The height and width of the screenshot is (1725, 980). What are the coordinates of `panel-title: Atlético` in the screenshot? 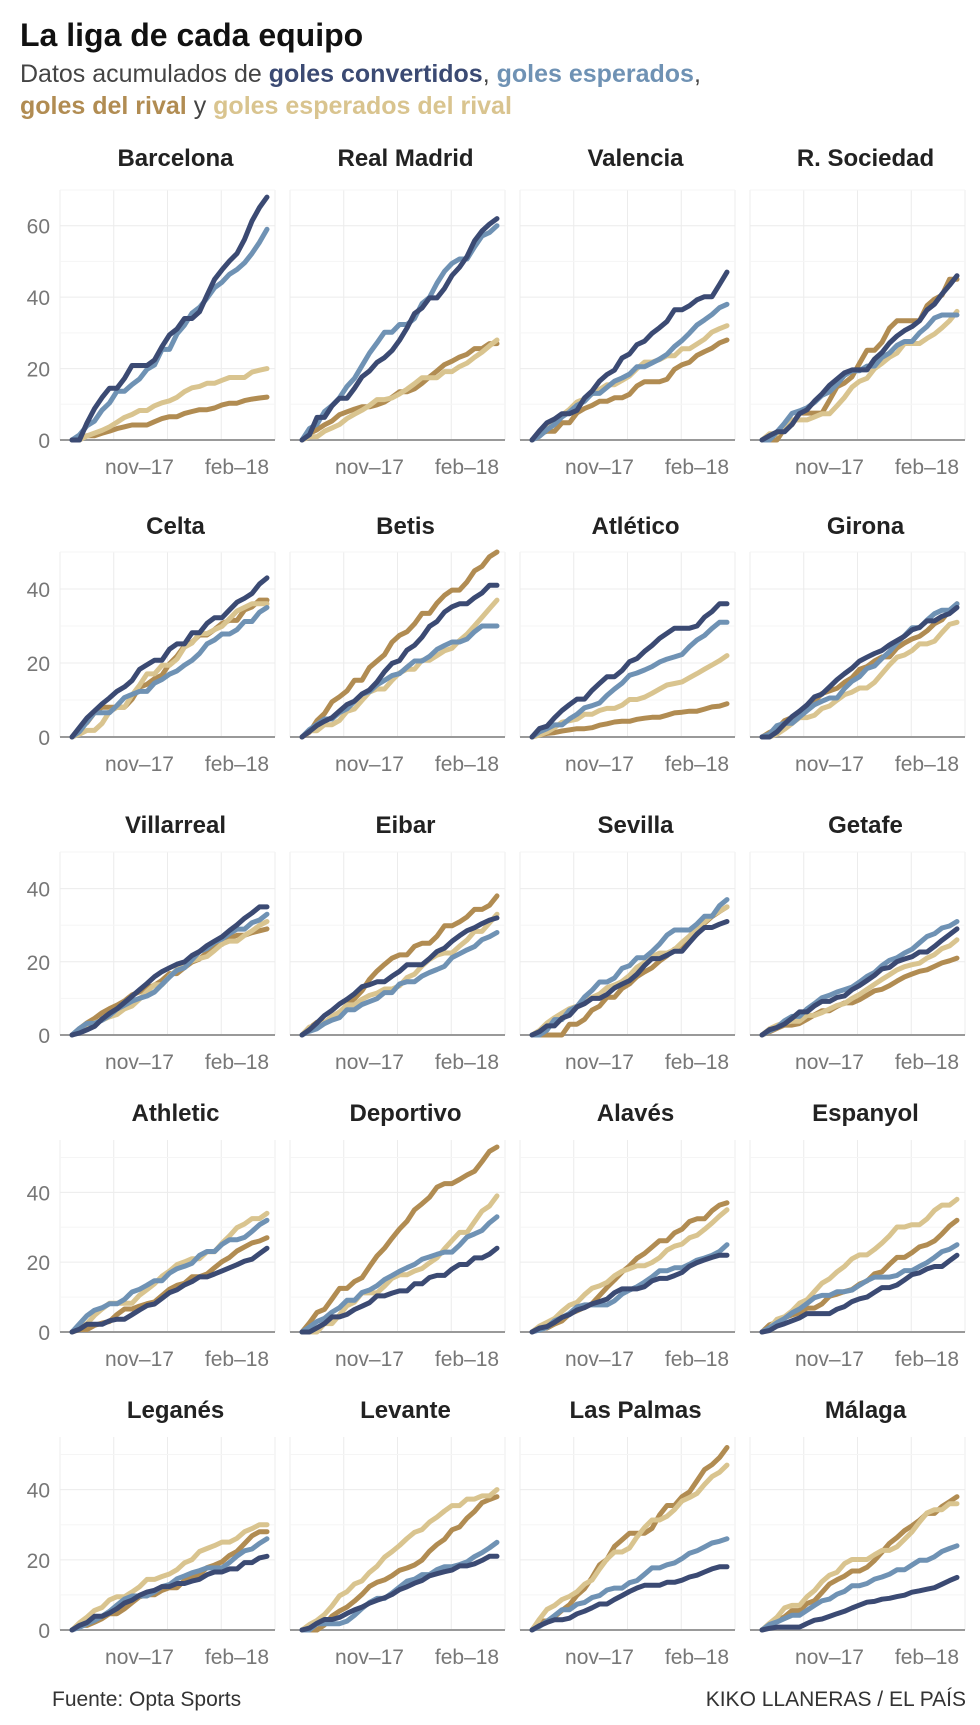 It's located at (635, 526).